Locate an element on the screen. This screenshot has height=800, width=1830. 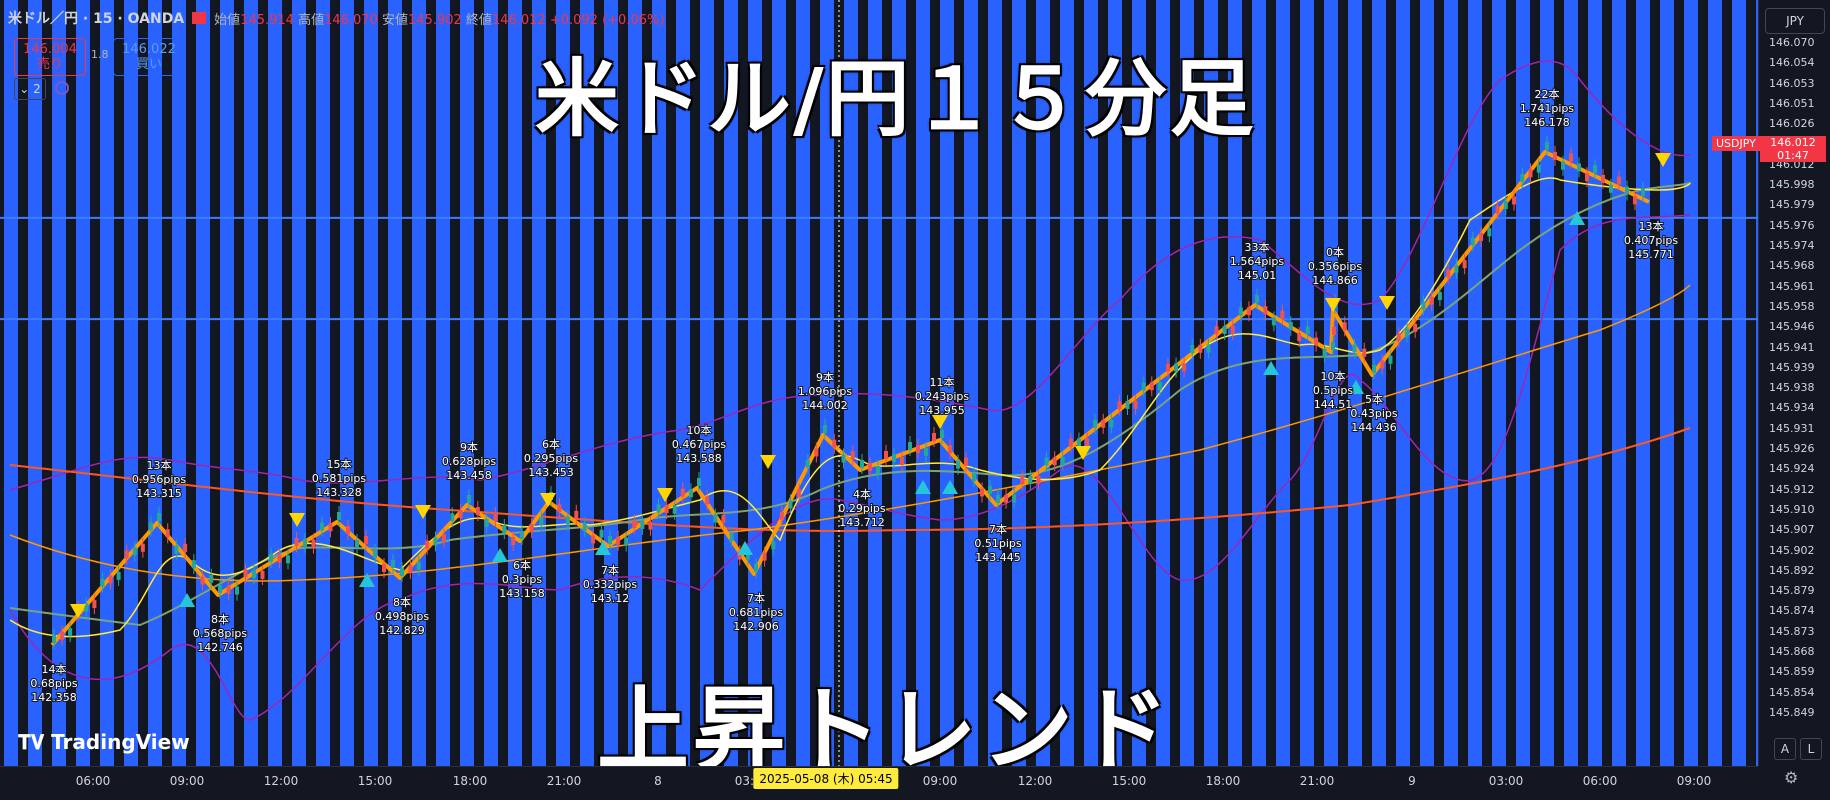
buy-button: 146.022 買い is located at coordinates (149, 57).